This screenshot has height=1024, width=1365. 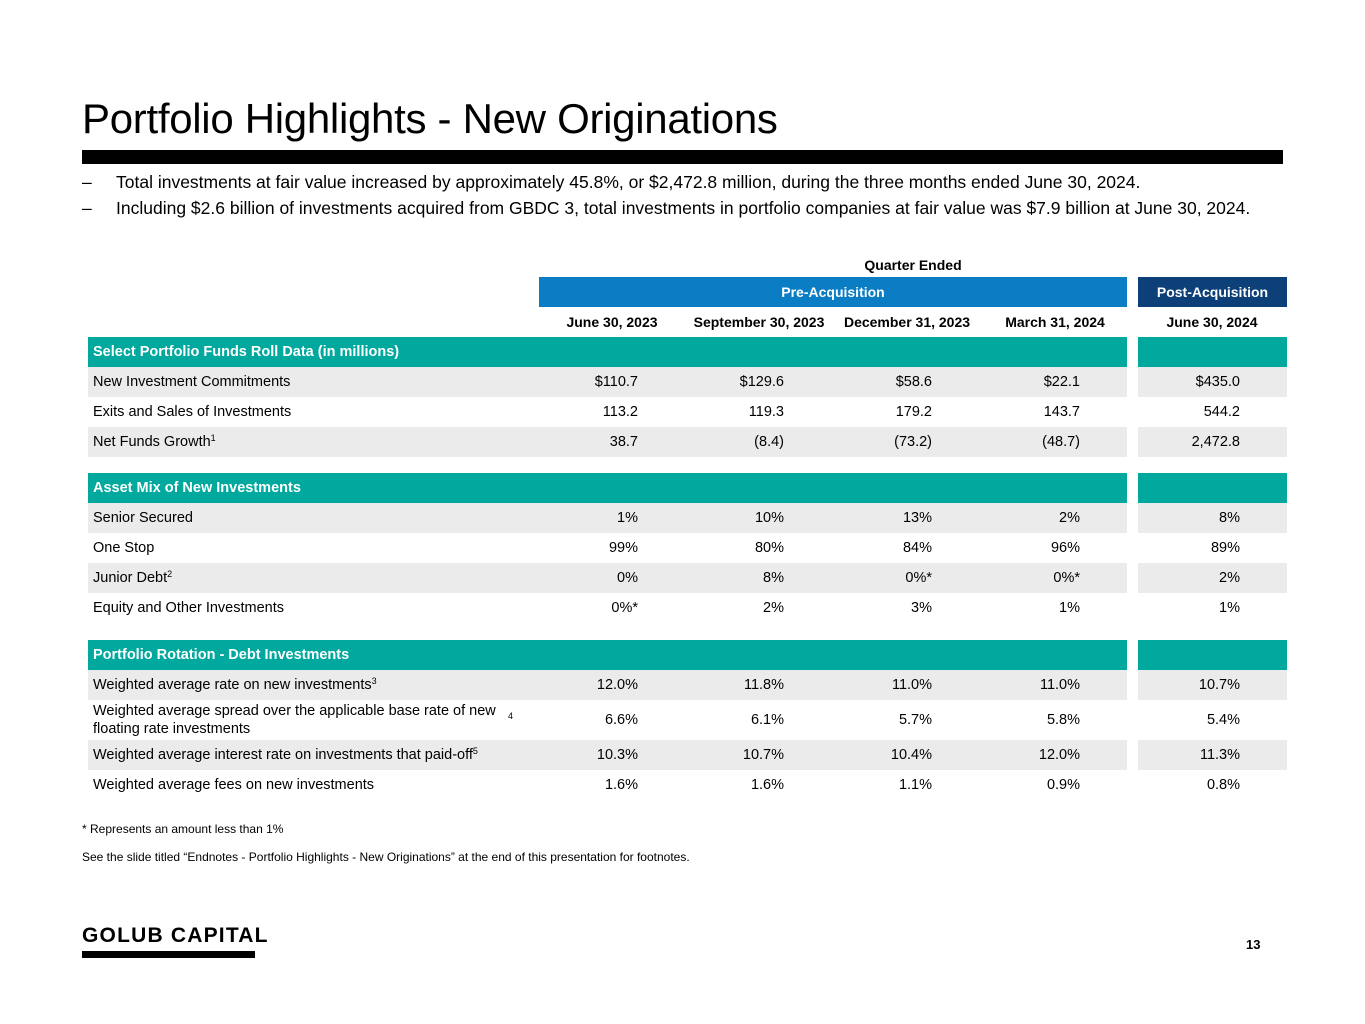 What do you see at coordinates (913, 265) in the screenshot?
I see `quarter-ended-label: Quarter Ended` at bounding box center [913, 265].